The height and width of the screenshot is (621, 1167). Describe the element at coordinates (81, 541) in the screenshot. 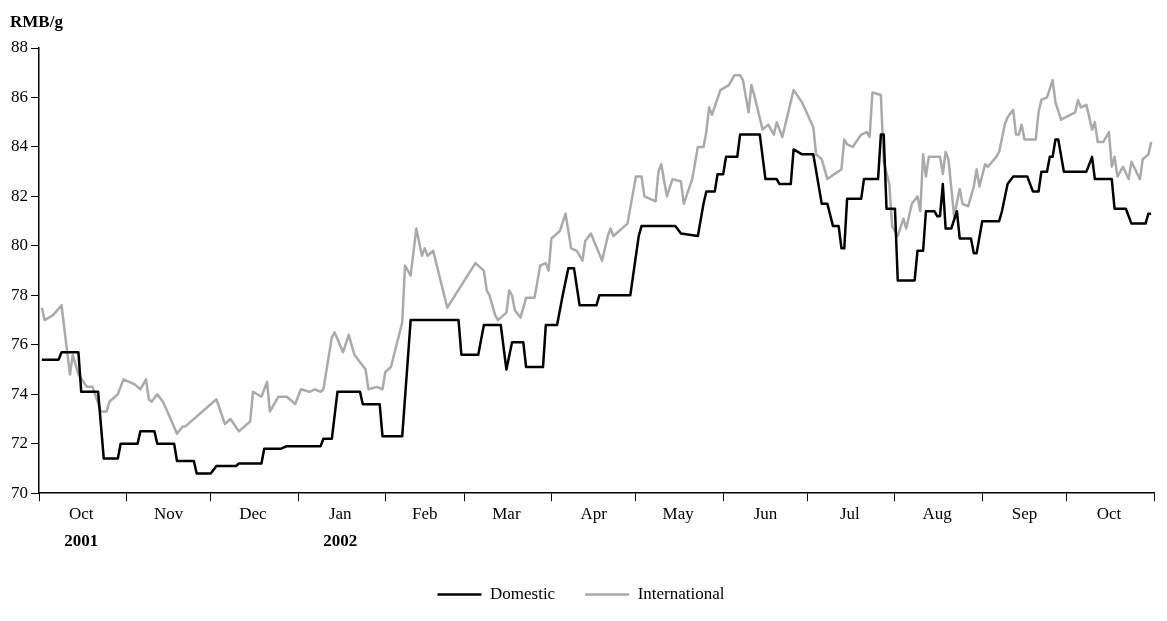

I see `x2-tick-label: 2001` at that location.